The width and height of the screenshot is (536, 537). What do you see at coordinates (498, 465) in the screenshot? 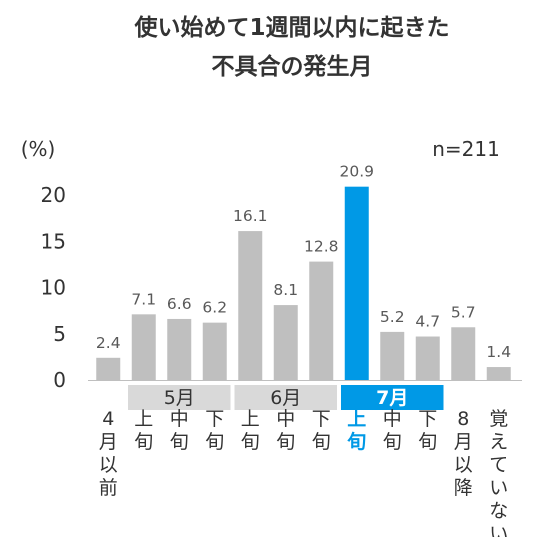
I see `category-label-char: て` at bounding box center [498, 465].